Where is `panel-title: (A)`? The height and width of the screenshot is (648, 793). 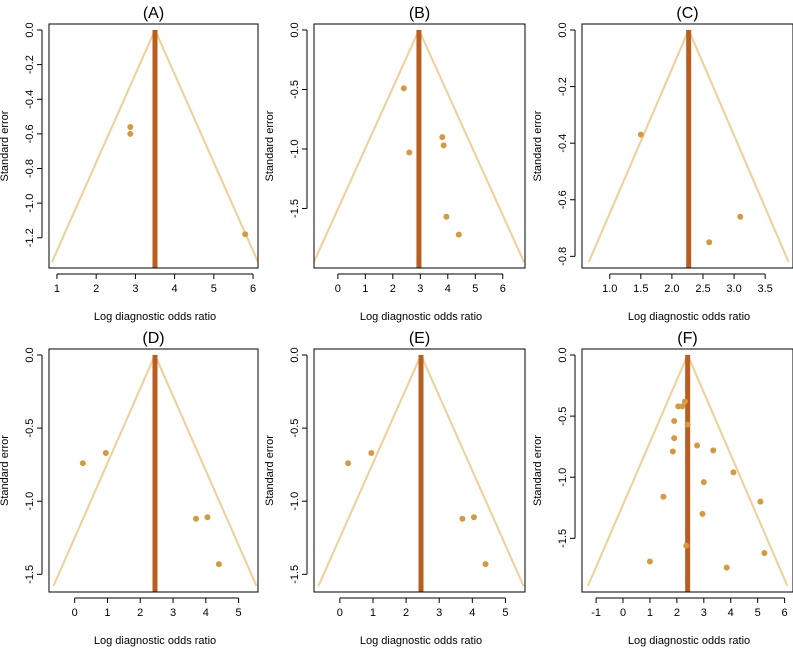
panel-title: (A) is located at coordinates (153, 13).